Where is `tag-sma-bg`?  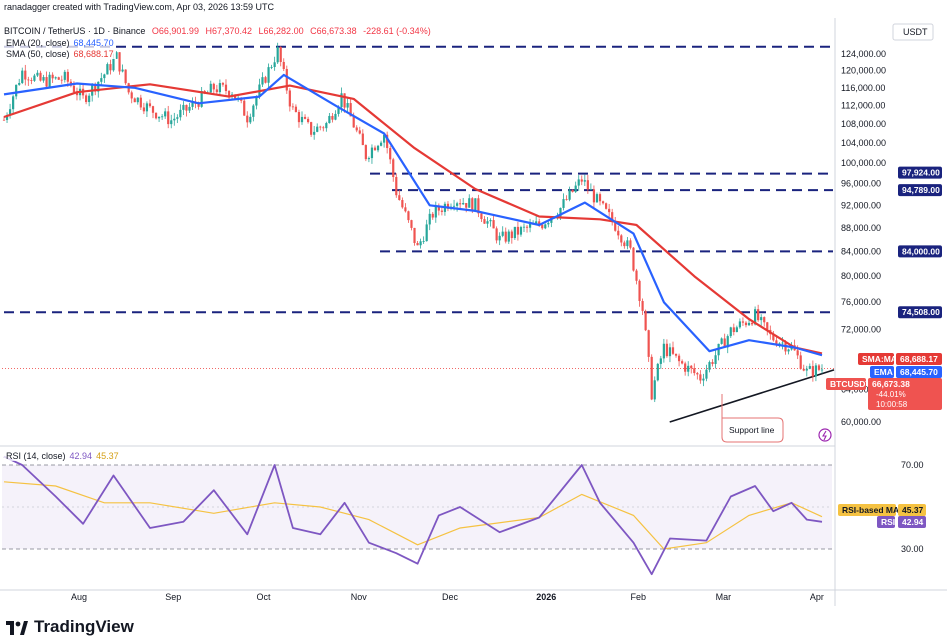
tag-sma-bg is located at coordinates (876, 359).